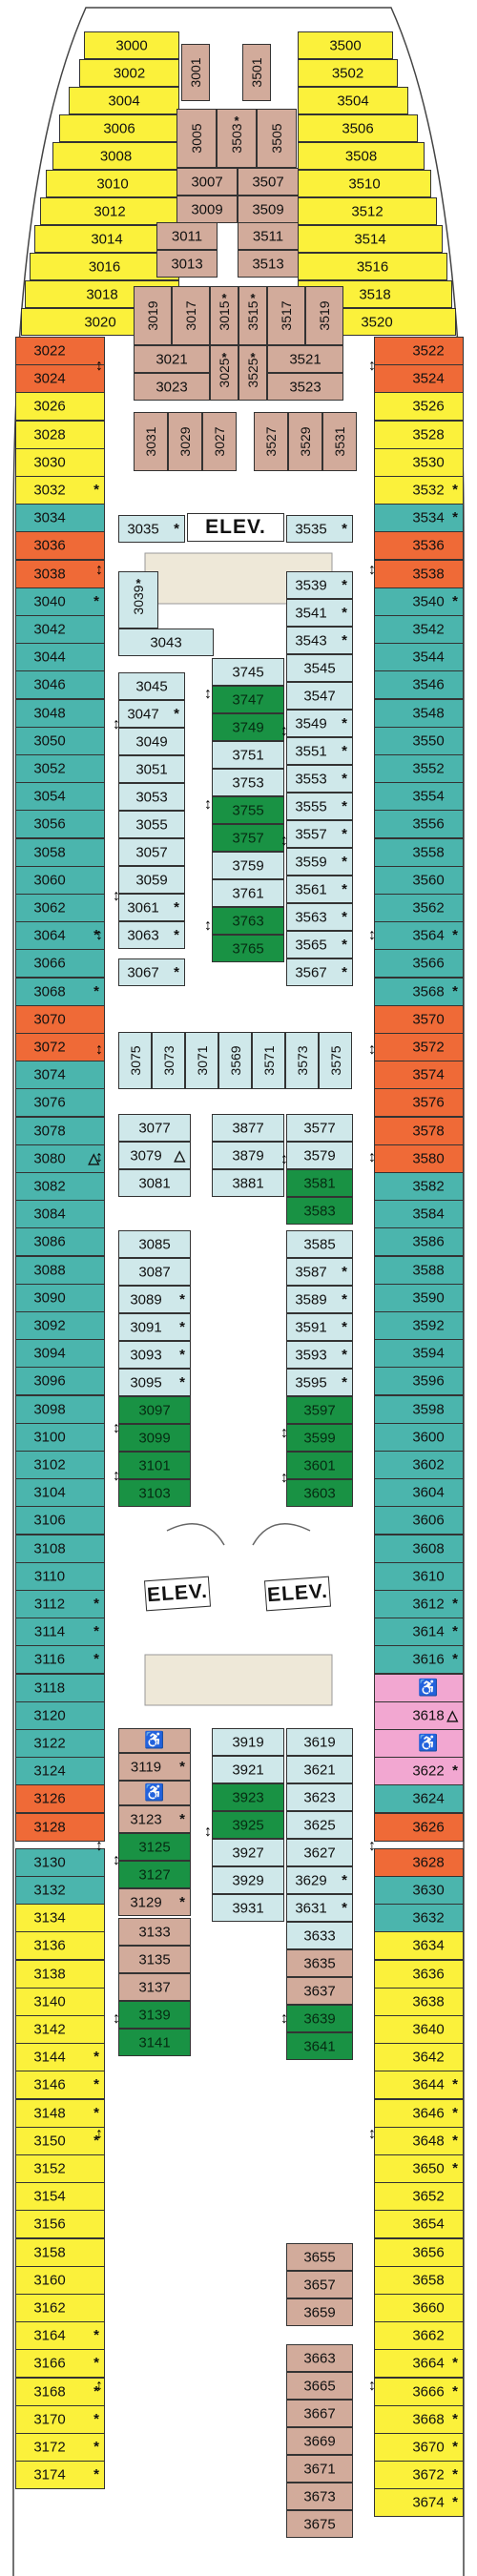 The image size is (477, 2576). I want to click on cabin-3089: 3089 *, so click(154, 1299).